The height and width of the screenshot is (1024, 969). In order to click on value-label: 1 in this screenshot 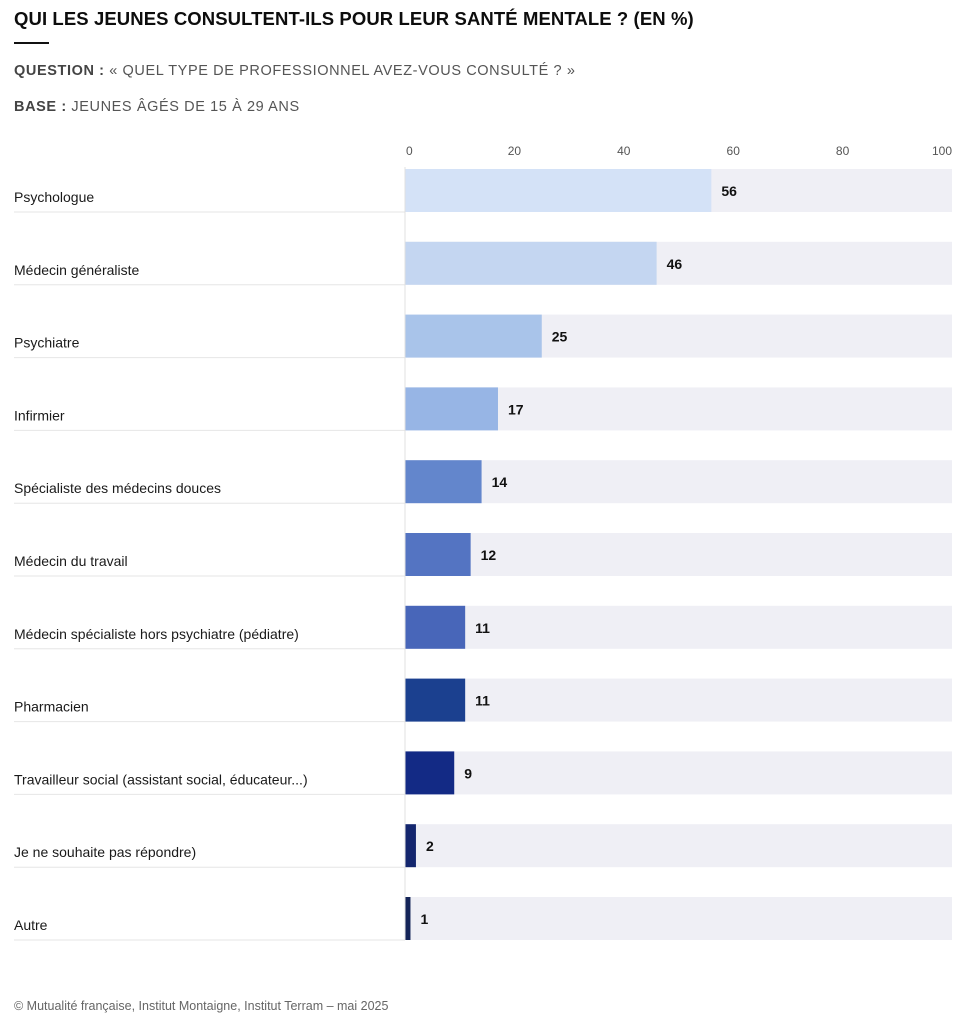, I will do `click(424, 919)`.